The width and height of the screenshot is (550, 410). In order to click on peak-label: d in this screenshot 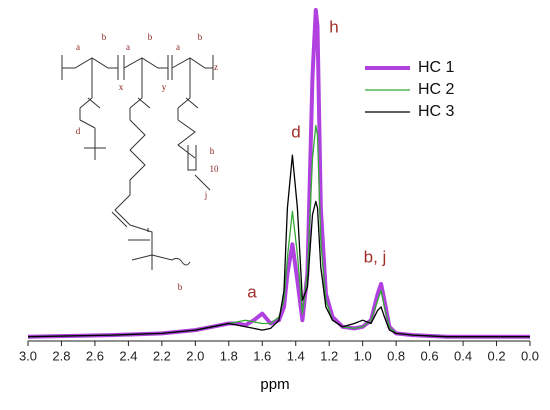, I will do `click(295, 131)`.